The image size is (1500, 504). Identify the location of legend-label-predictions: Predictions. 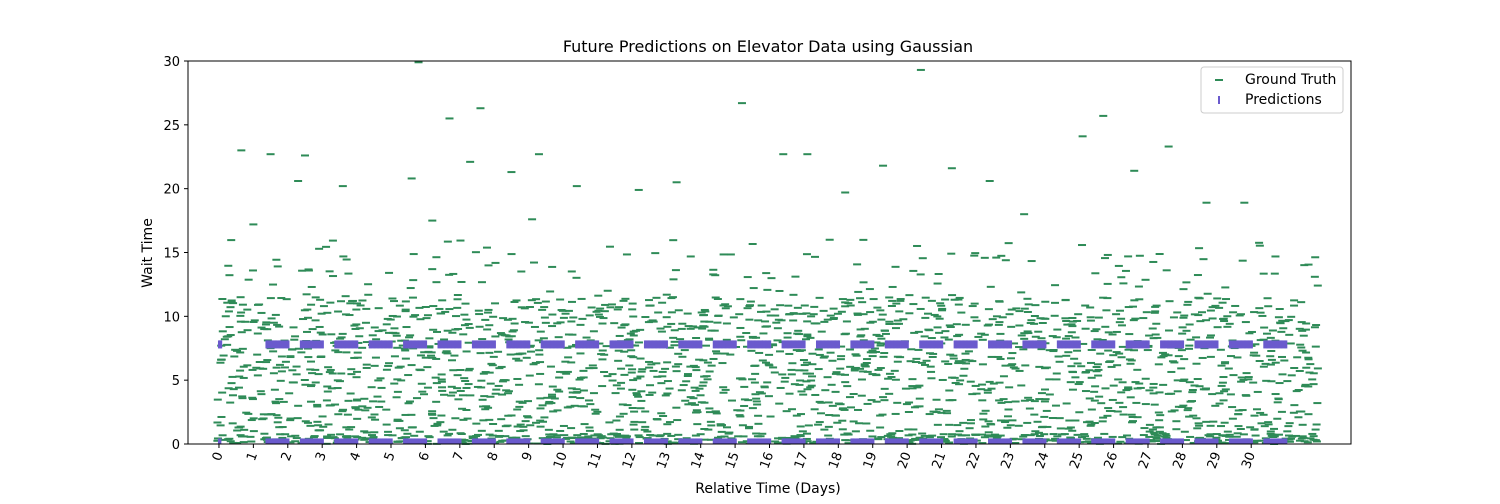
(1283, 100).